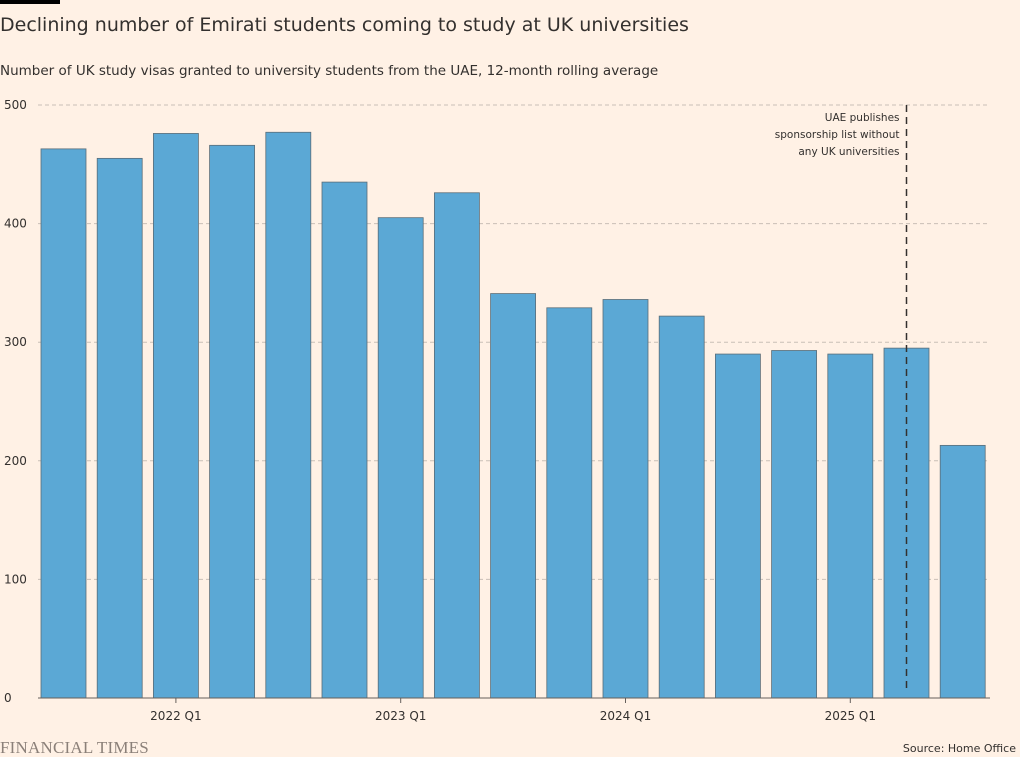  What do you see at coordinates (175, 416) in the screenshot?
I see `bar-2022-Q1` at bounding box center [175, 416].